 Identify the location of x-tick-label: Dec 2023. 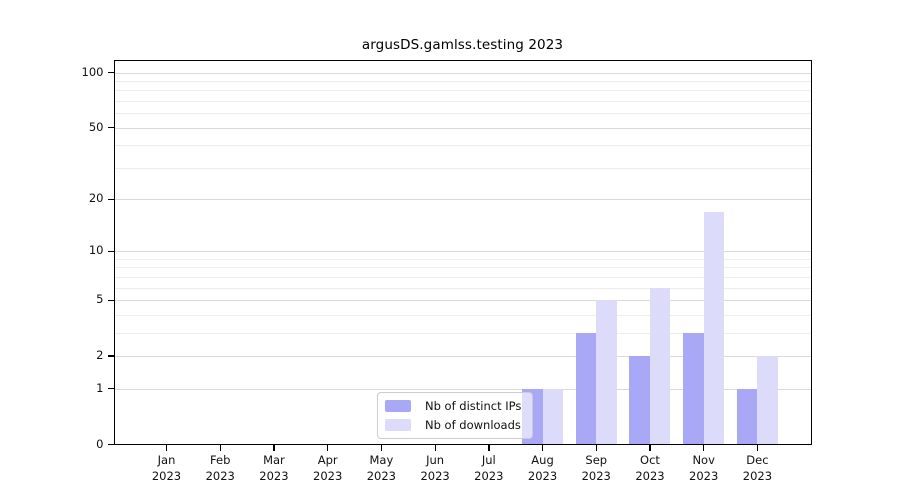
(757, 468).